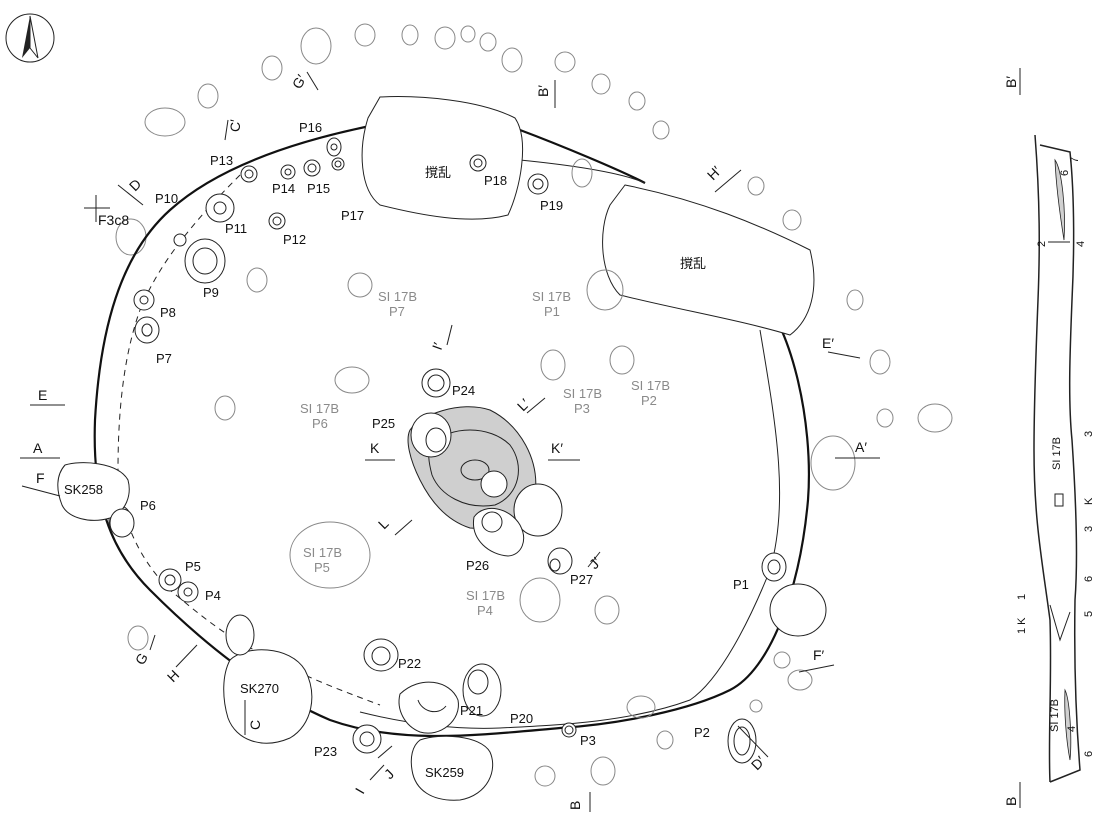 The width and height of the screenshot is (1104, 820). What do you see at coordinates (113, 220) in the screenshot?
I see `grid-label: F3c8` at bounding box center [113, 220].